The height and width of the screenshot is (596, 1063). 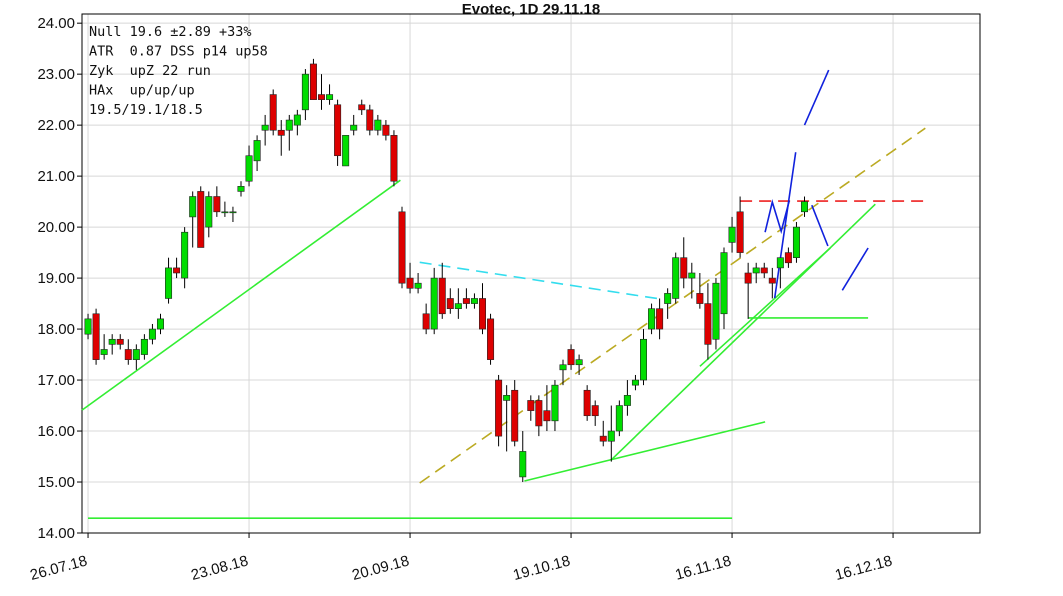 I want to click on x-tick-label: 19.10.18, so click(x=541, y=568).